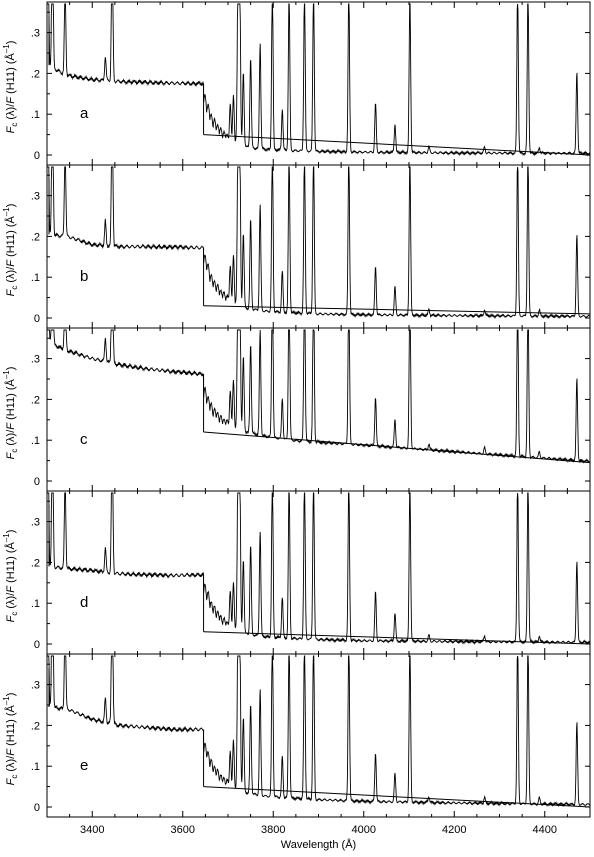  What do you see at coordinates (319, 396) in the screenshot?
I see `spectrum-line` at bounding box center [319, 396].